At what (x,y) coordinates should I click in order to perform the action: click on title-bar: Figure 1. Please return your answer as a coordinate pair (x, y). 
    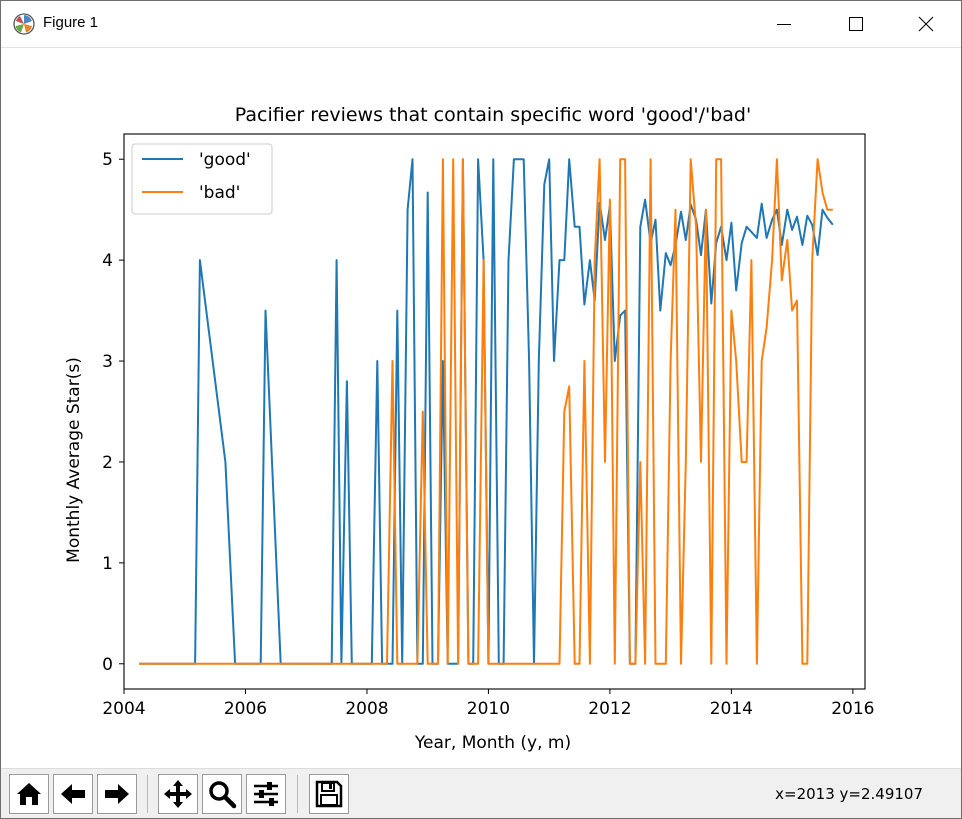
    Looking at the image, I should click on (481, 24).